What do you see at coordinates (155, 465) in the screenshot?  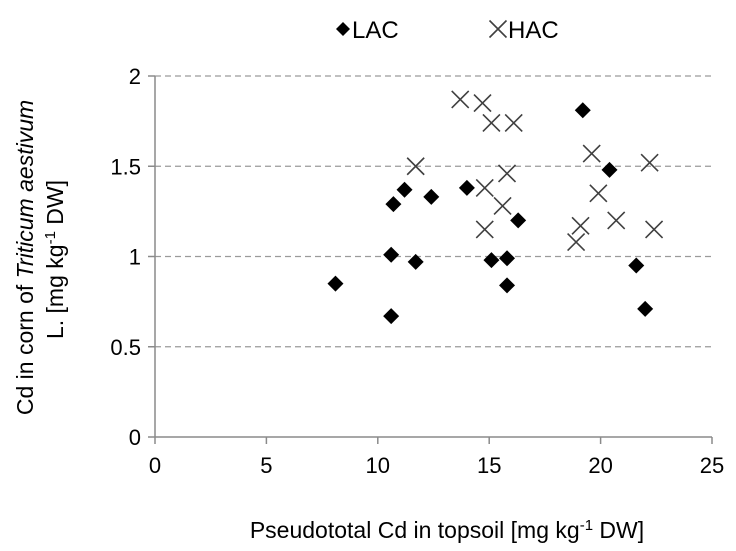 I see `x-tick-label: 0` at bounding box center [155, 465].